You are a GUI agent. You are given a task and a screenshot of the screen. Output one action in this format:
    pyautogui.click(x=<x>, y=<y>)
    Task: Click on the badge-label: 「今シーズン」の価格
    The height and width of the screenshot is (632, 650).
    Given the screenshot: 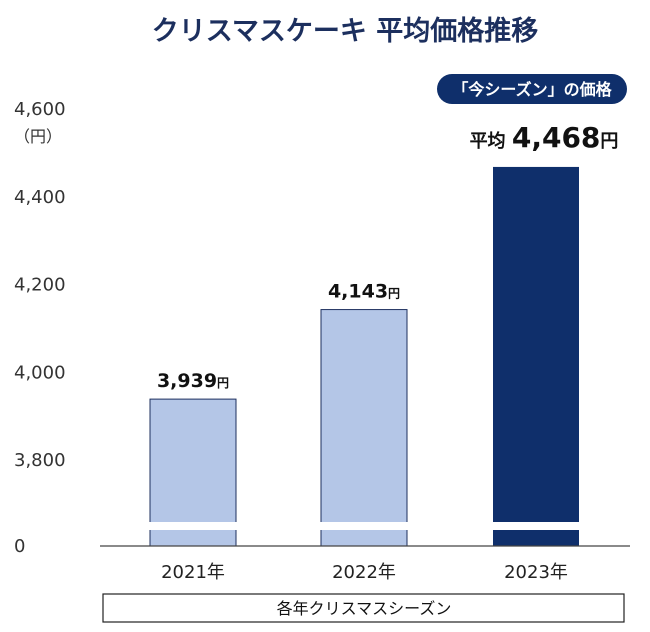 What is the action you would take?
    pyautogui.click(x=532, y=89)
    